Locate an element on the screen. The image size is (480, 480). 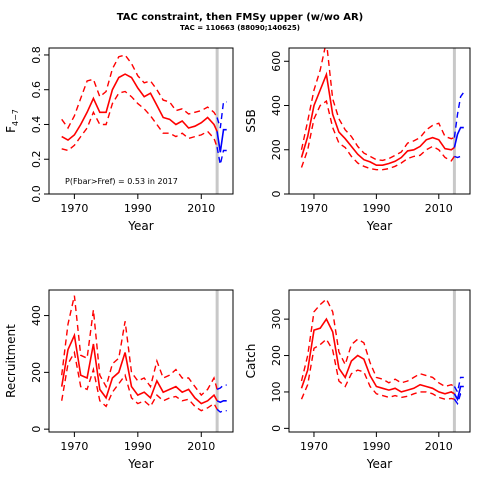
y-tick-label: 0.2 is located at coordinates (36, 159).